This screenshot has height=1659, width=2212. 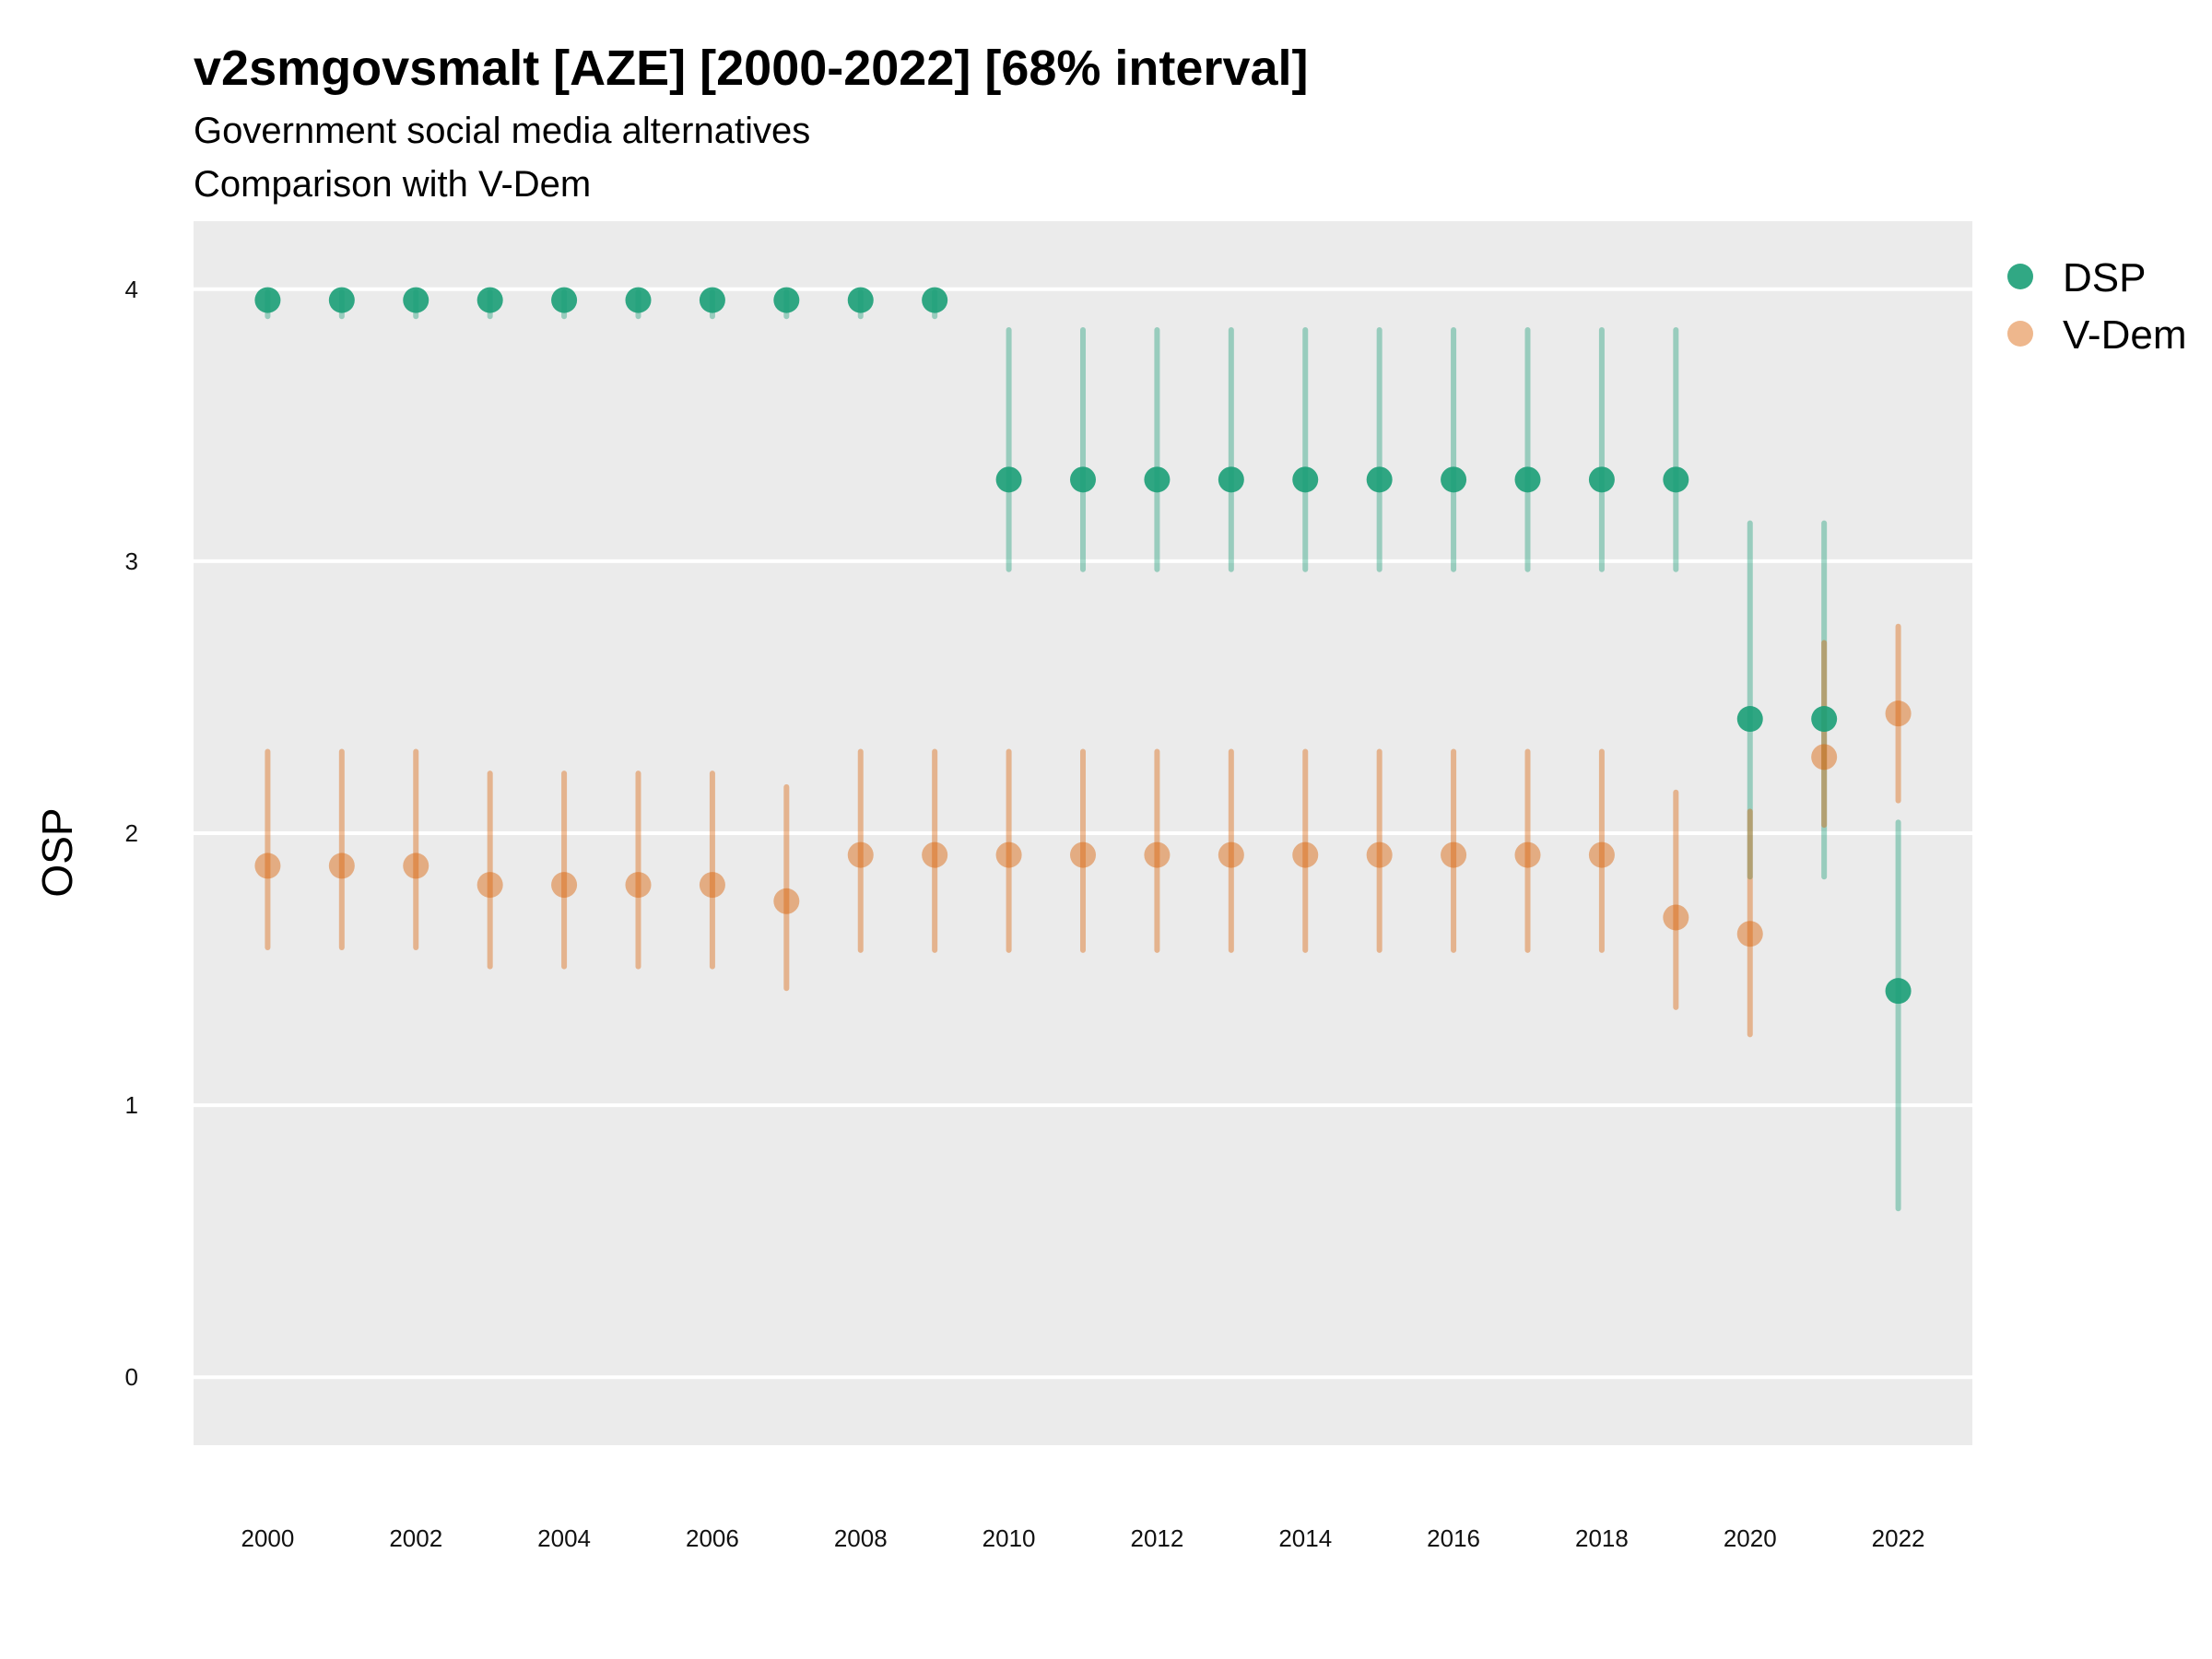 I want to click on y-tick-label-4: 4, so click(x=131, y=289).